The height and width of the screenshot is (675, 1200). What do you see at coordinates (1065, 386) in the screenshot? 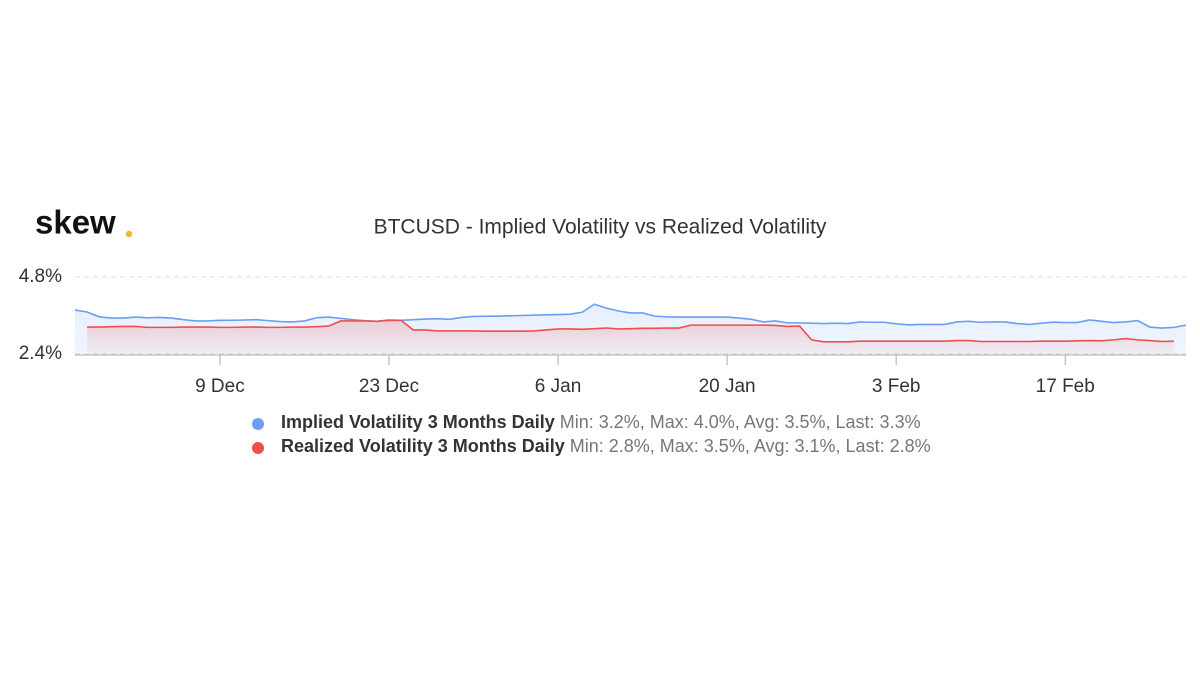
I see `x-tick-label: 17 Feb` at bounding box center [1065, 386].